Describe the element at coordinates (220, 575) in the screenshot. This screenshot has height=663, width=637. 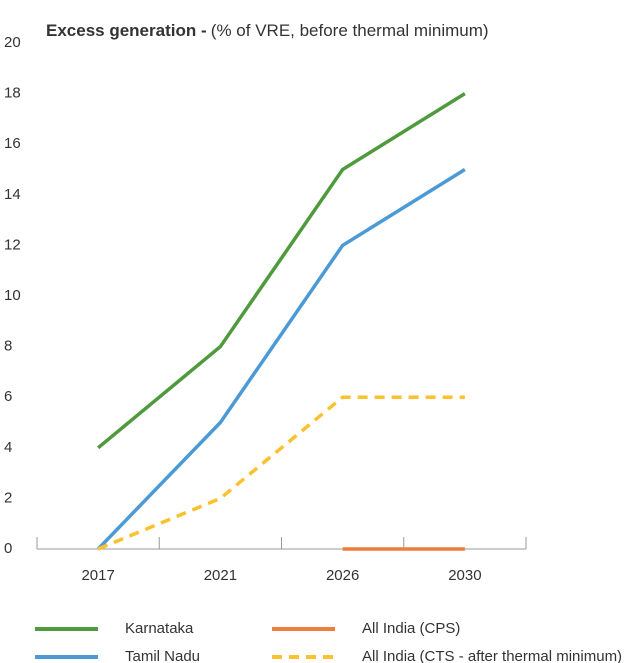
I see `x-tick-label: 2021` at that location.